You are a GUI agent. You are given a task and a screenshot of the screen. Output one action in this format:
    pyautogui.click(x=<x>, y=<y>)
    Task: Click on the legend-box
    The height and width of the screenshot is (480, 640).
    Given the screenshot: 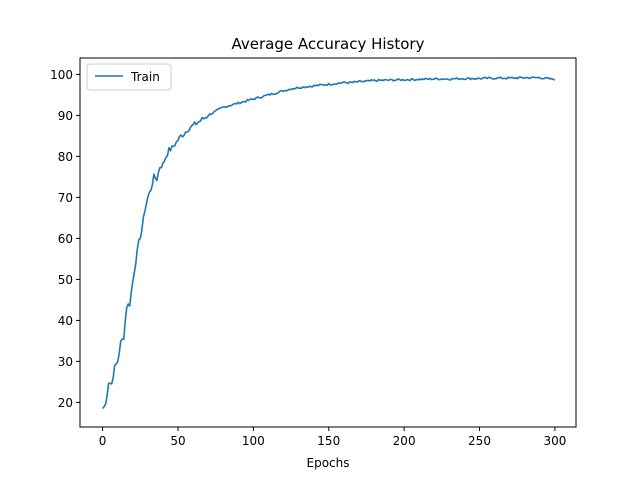 What is the action you would take?
    pyautogui.click(x=129, y=77)
    